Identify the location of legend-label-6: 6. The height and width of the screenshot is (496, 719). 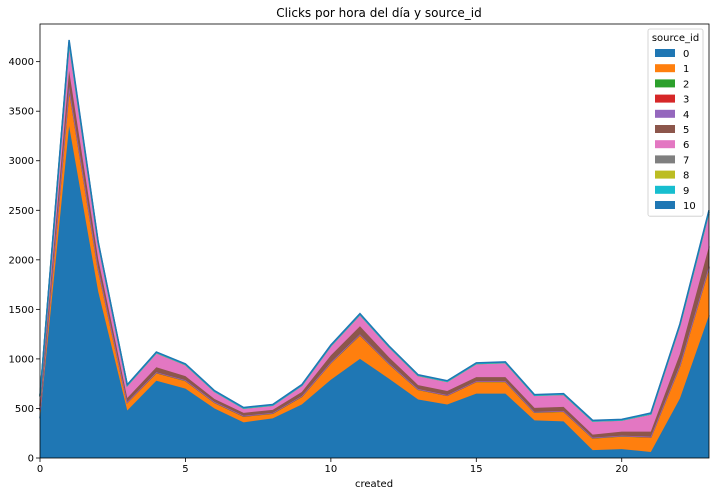
(686, 145).